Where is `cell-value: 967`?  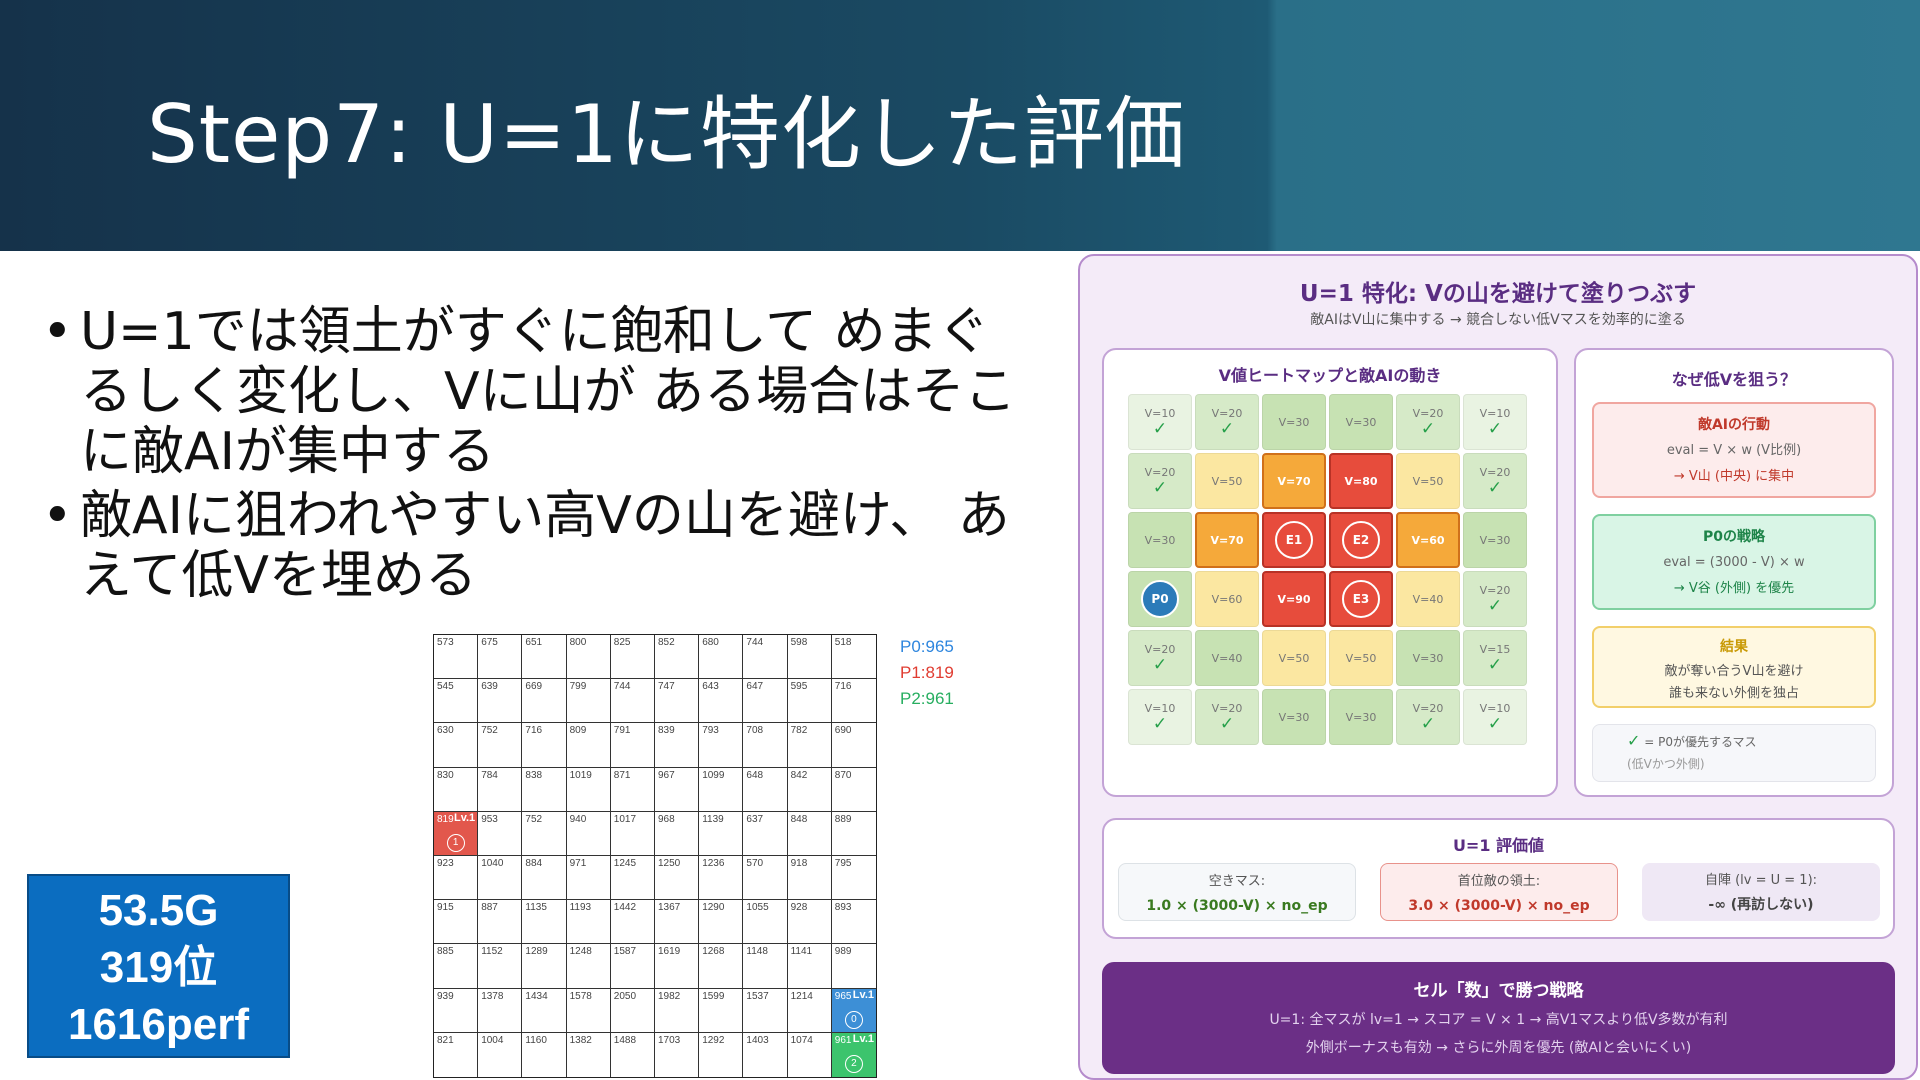 cell-value: 967 is located at coordinates (666, 775).